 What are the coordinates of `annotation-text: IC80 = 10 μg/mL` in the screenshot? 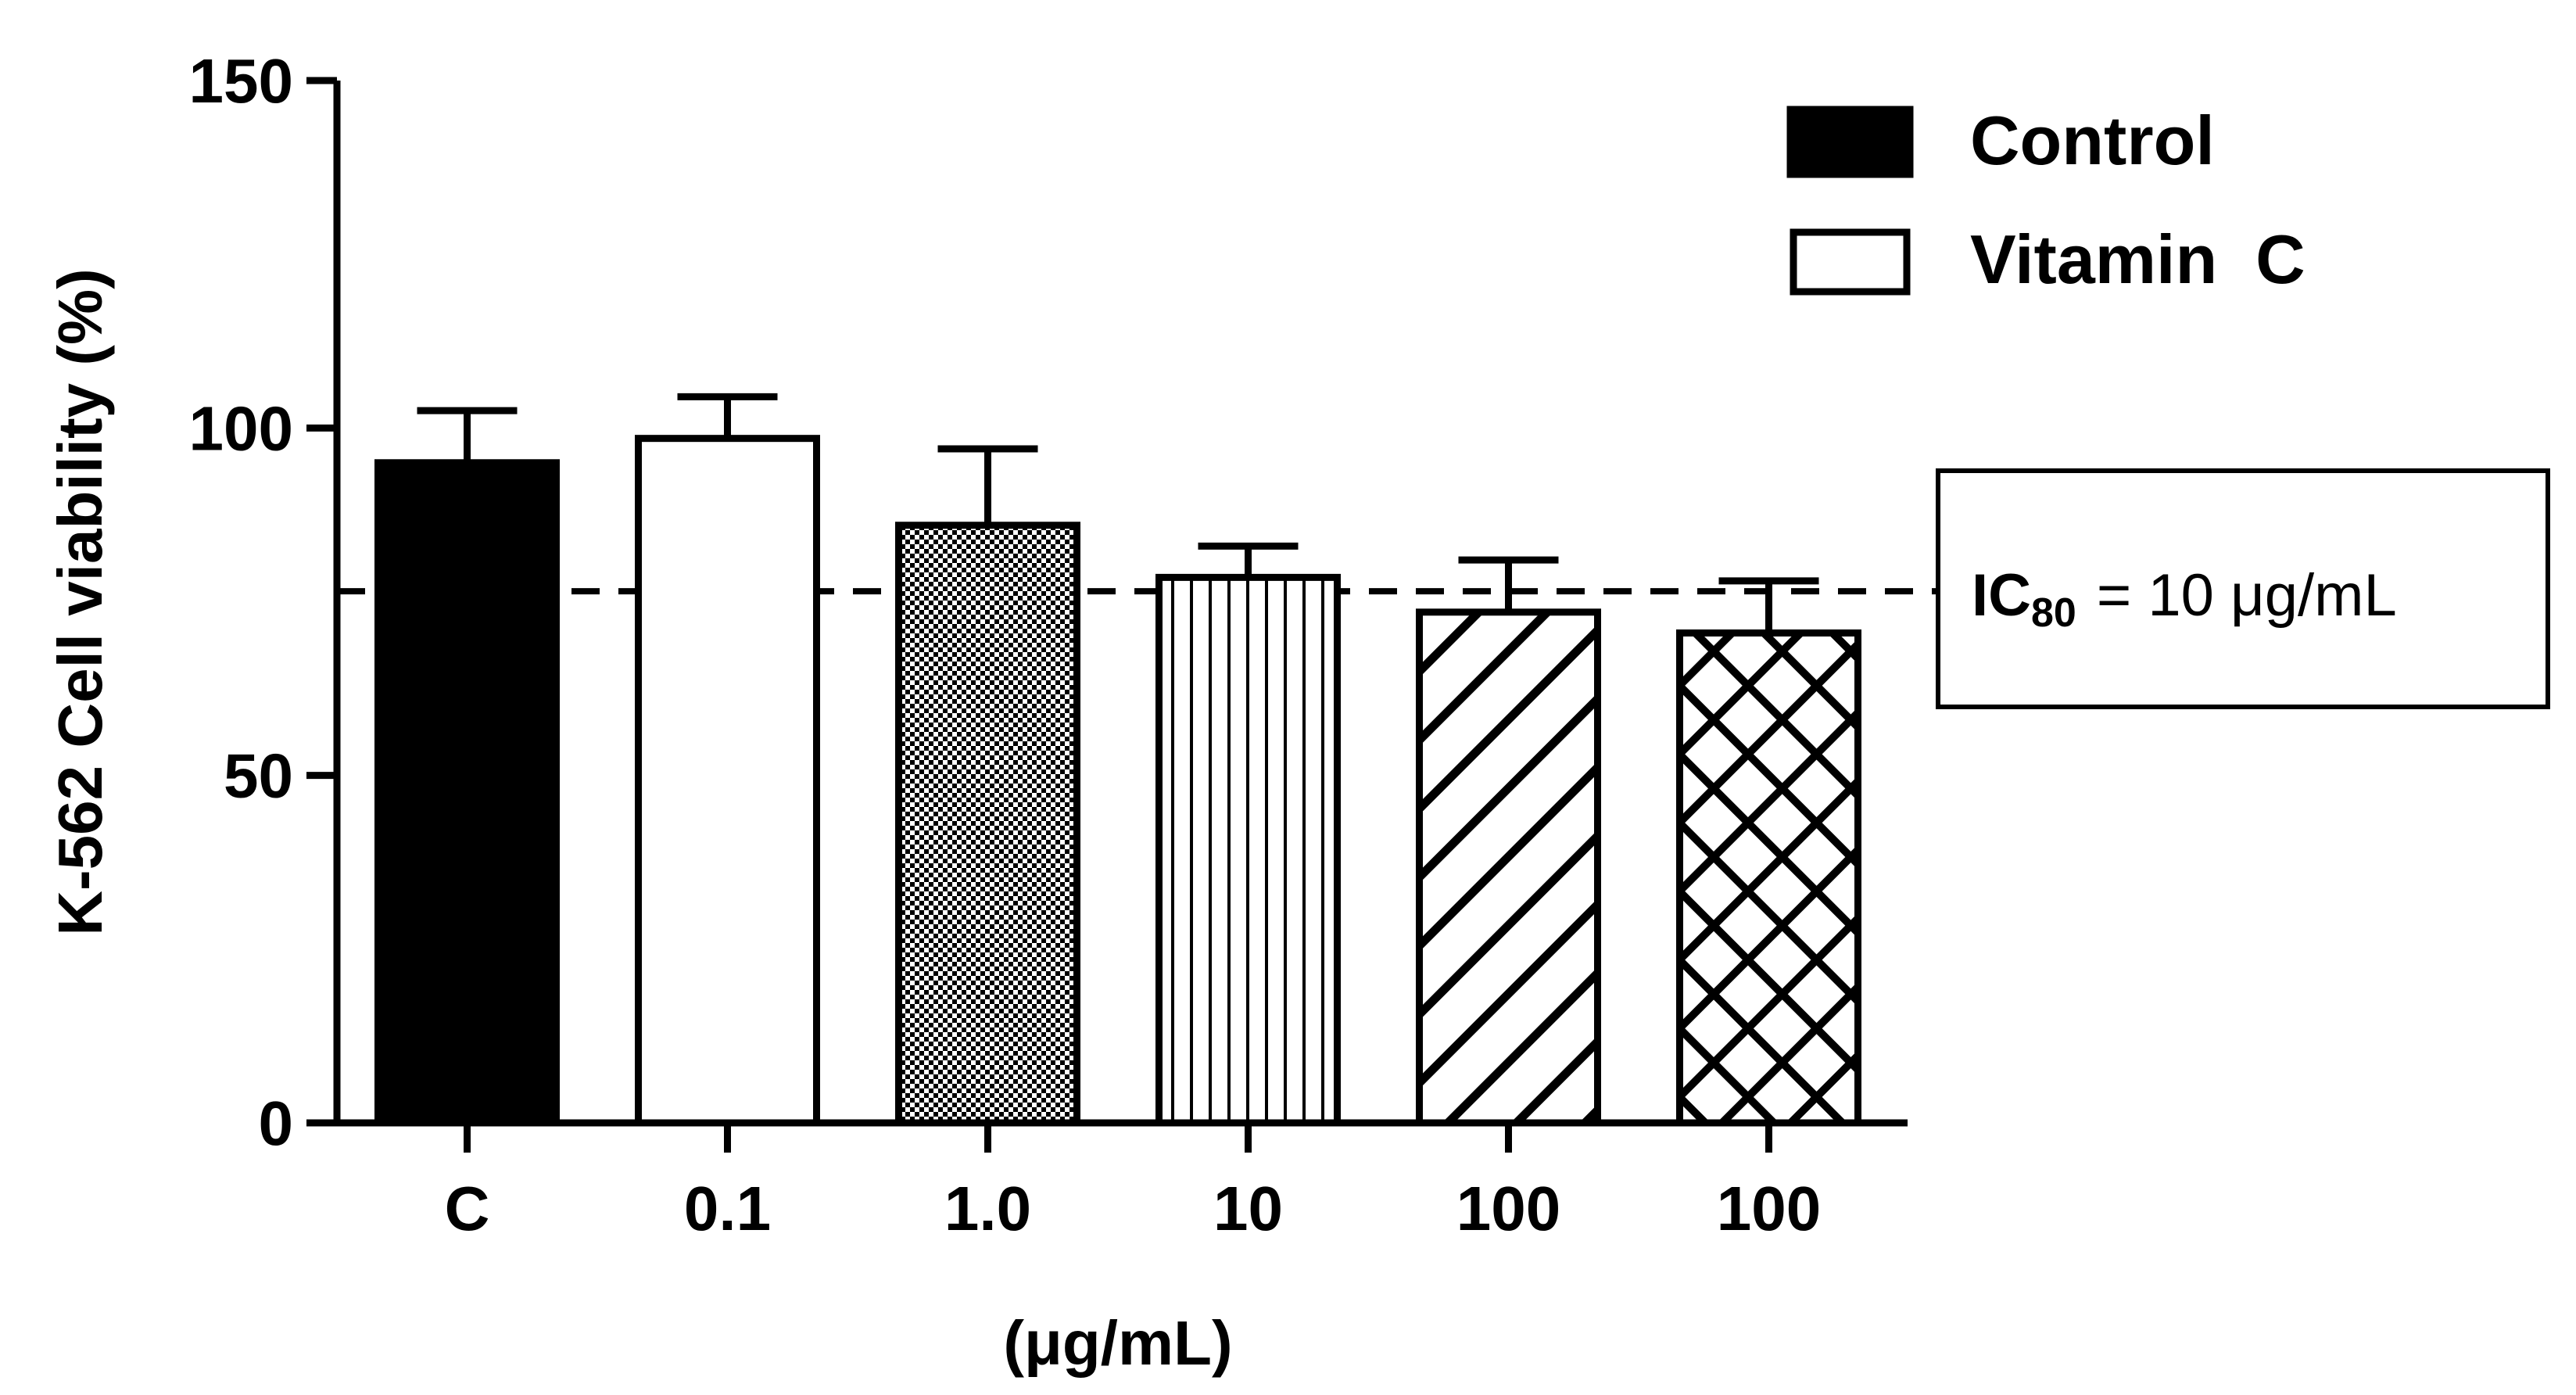 It's located at (2184, 599).